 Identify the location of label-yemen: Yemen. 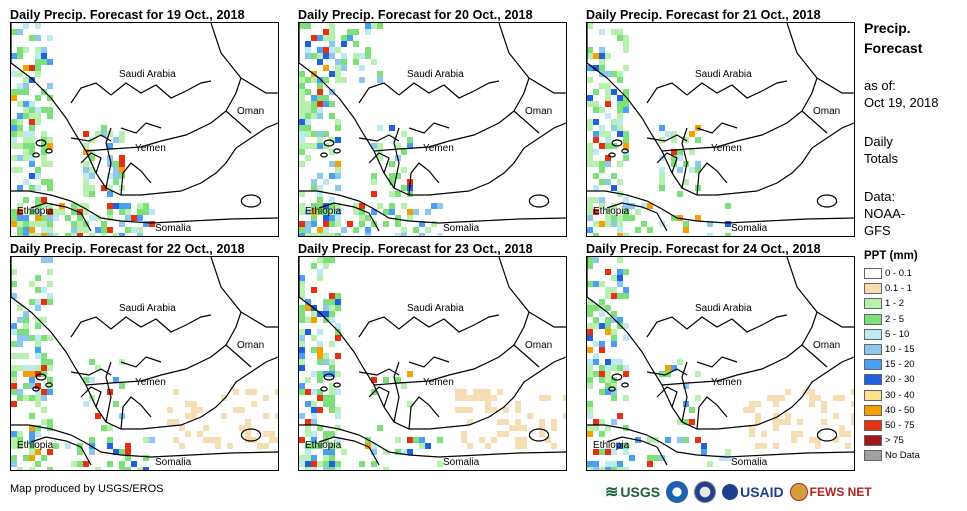
(150, 148).